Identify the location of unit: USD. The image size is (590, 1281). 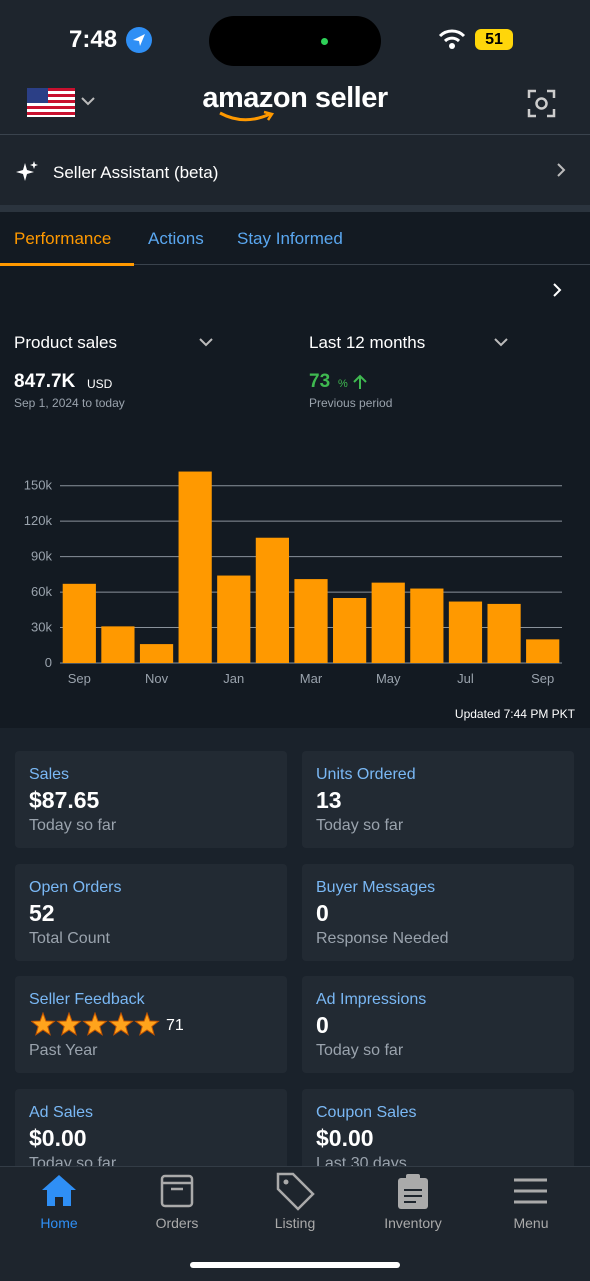
(100, 384).